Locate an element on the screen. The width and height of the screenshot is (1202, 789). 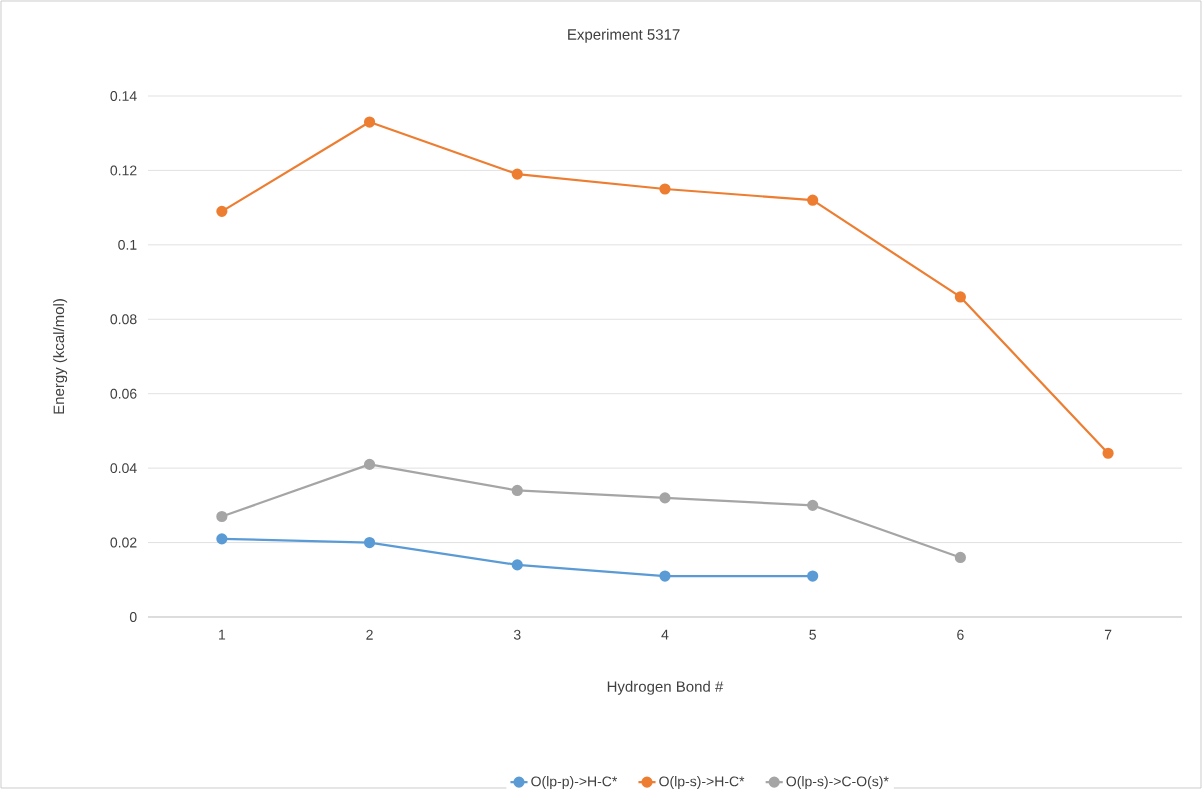
y-tick-label: 0.06 is located at coordinates (123, 393).